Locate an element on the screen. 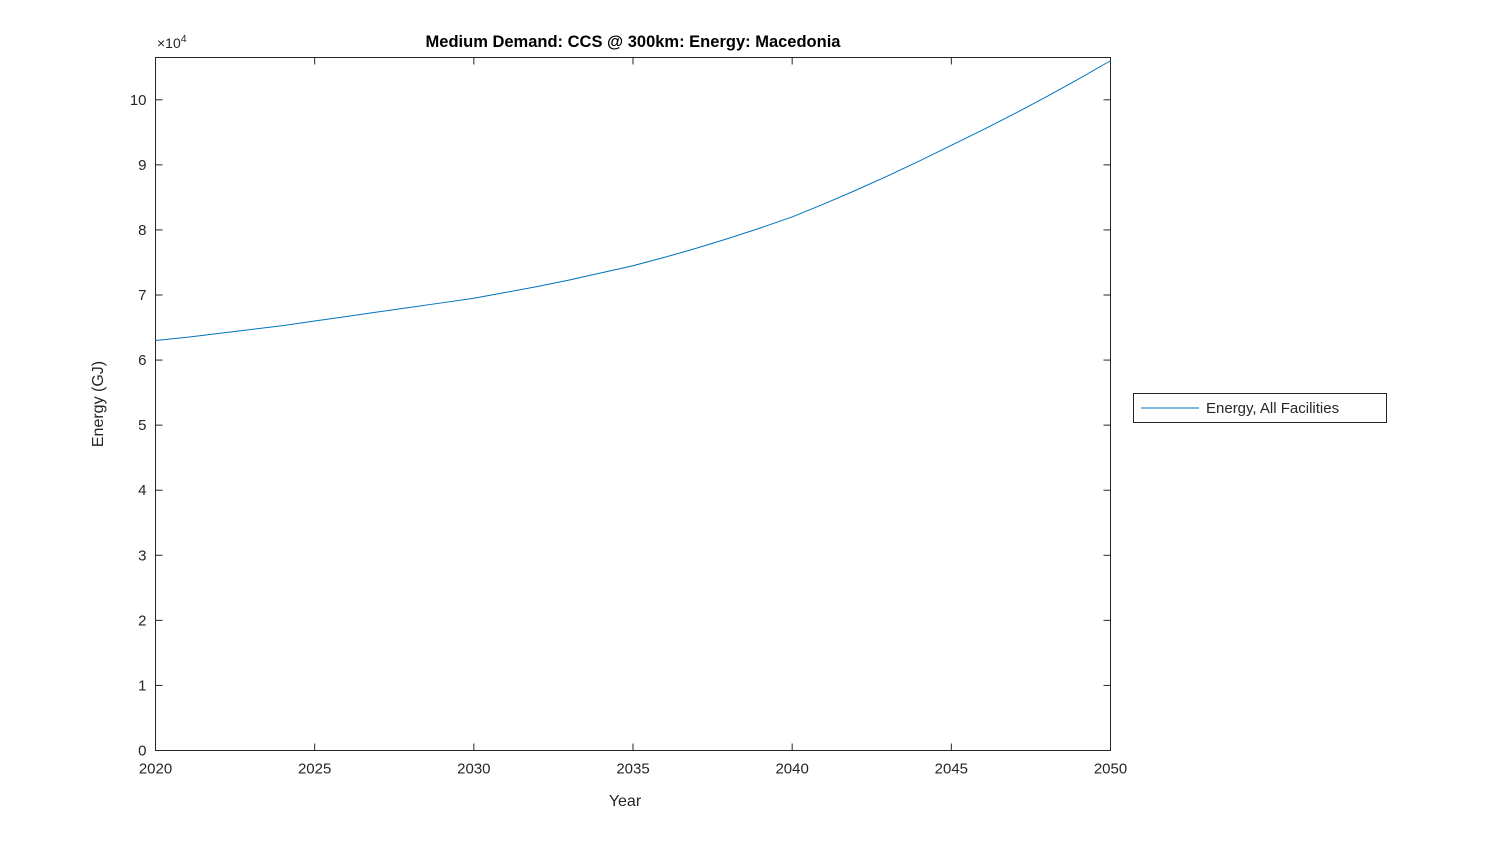 The height and width of the screenshot is (849, 1500). legend: Energy, All Facilities is located at coordinates (1260, 408).